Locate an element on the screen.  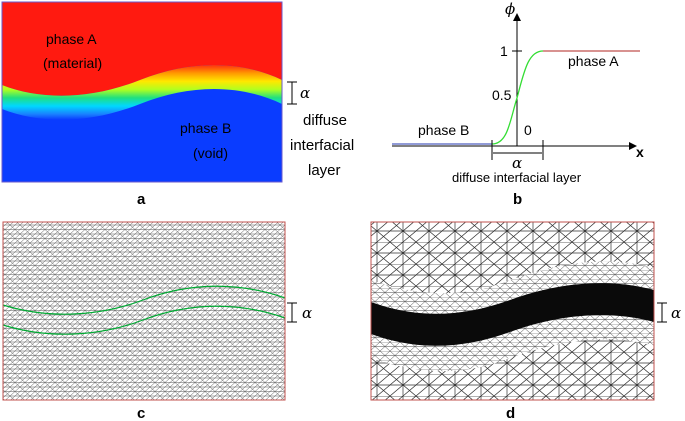
diffuse-label-3: layer is located at coordinates (324, 170).